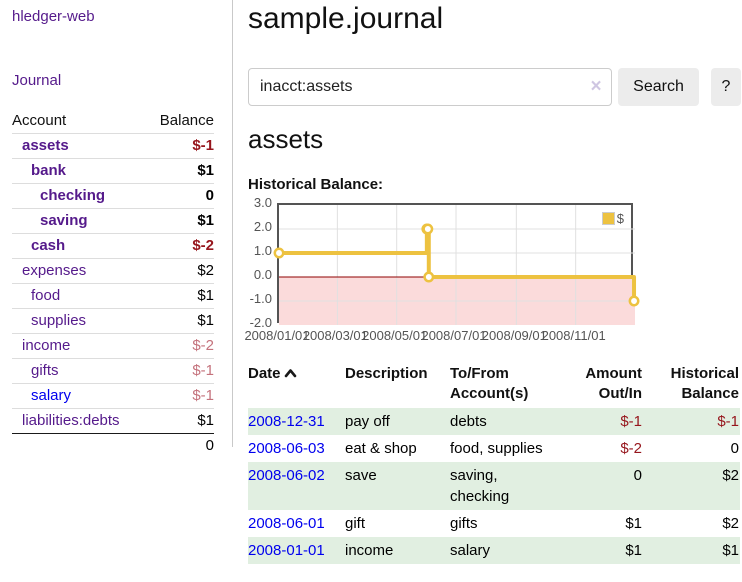  Describe the element at coordinates (494, 523) in the screenshot. I see `transaction-row: 2008-06-01 gift gifts $1 $2` at that location.